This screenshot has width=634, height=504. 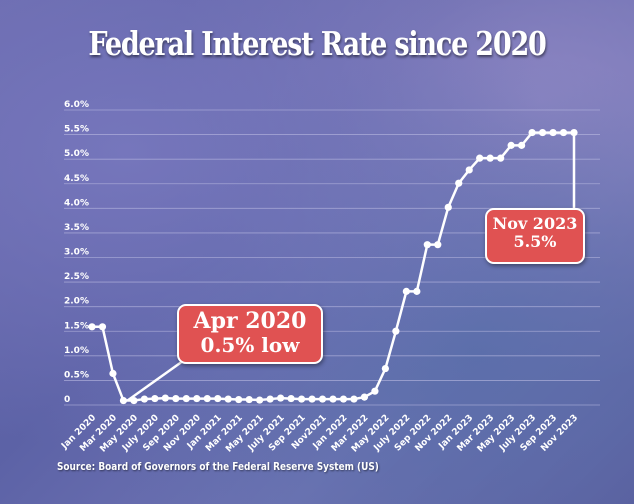 What do you see at coordinates (76, 375) in the screenshot?
I see `y-tick-label: 0.5%` at bounding box center [76, 375].